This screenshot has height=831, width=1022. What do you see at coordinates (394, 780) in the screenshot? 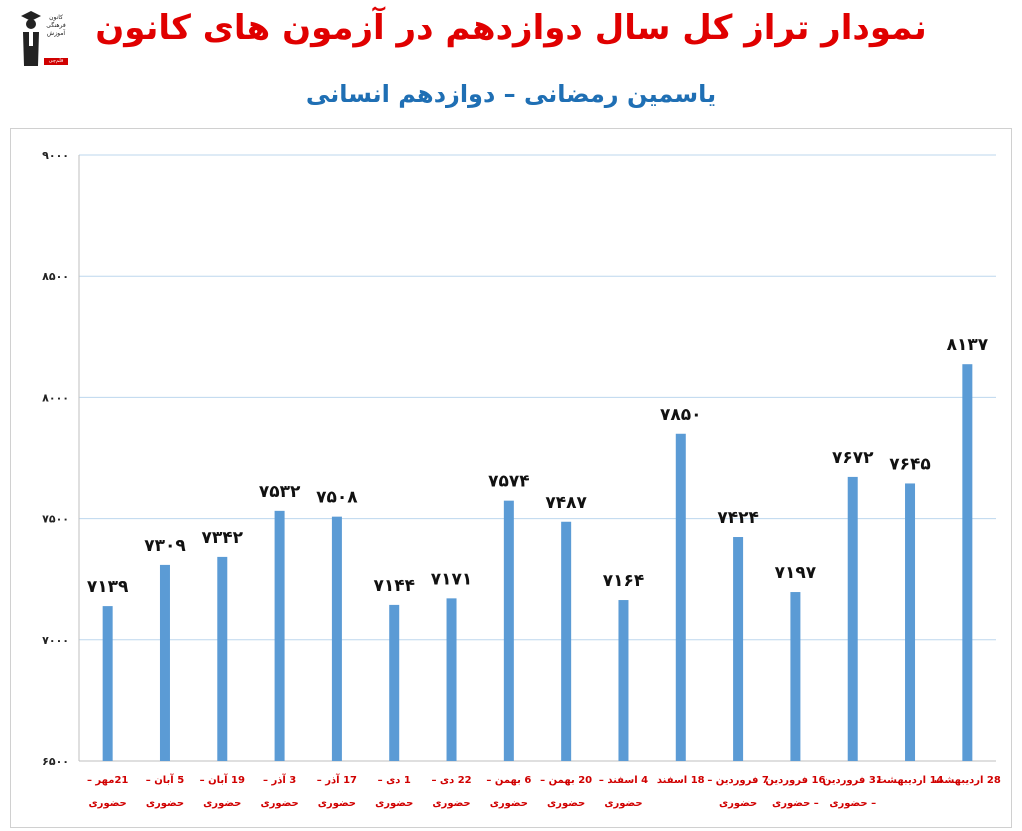
I see `x-tick-label: 1 دی –` at bounding box center [394, 780].